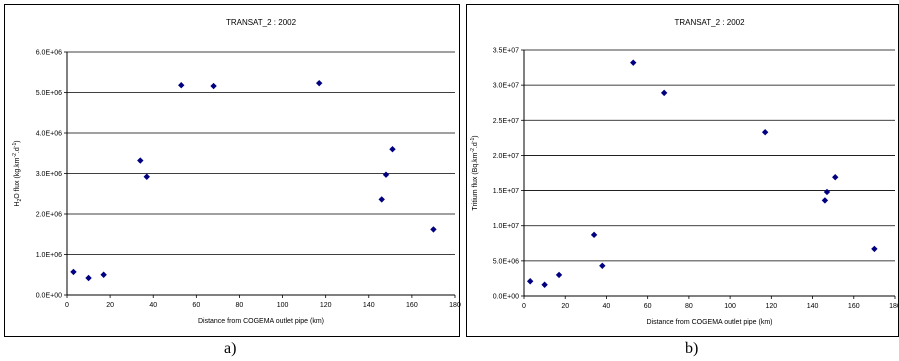  I want to click on y-axis-label-part: O flux (kg.km, so click(17, 177).